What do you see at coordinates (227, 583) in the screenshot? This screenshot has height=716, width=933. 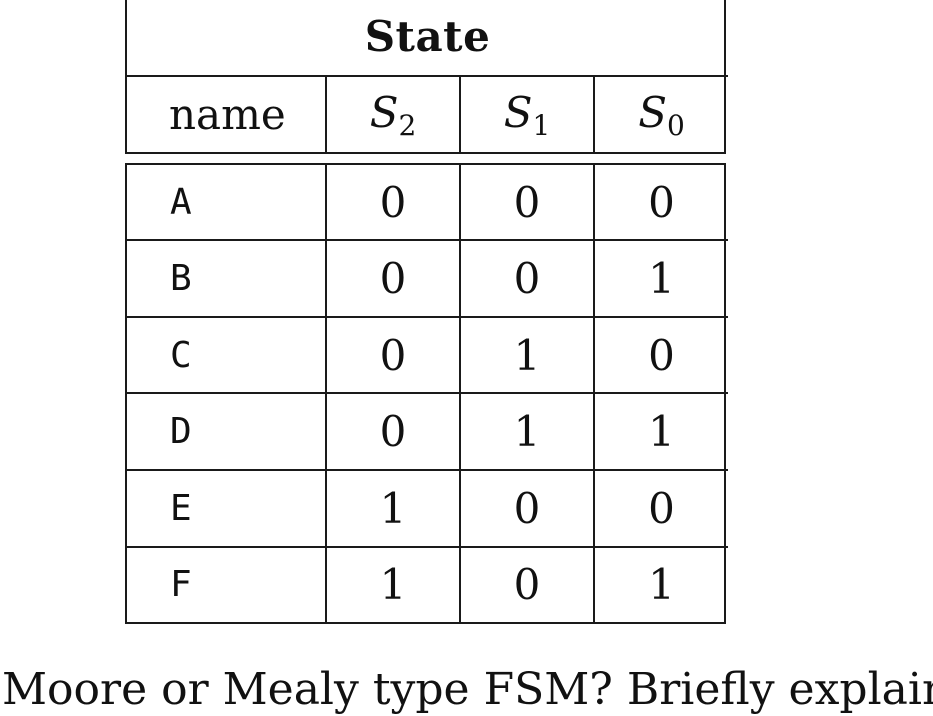 I see `state-name-cell: F` at bounding box center [227, 583].